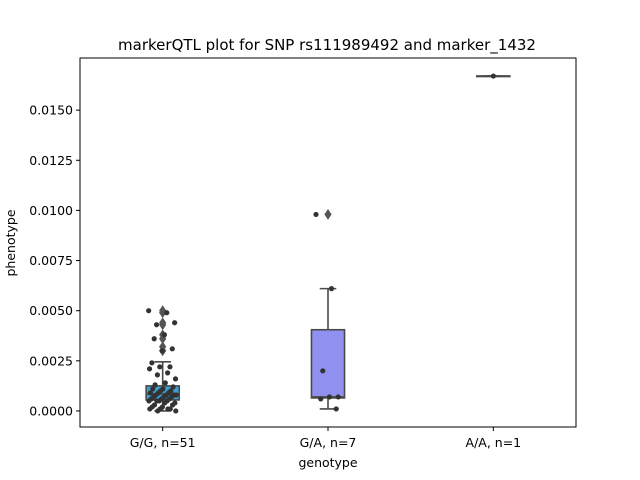 This screenshot has width=640, height=480. What do you see at coordinates (494, 442) in the screenshot?
I see `x-tick-label: A/A, n=1` at bounding box center [494, 442].